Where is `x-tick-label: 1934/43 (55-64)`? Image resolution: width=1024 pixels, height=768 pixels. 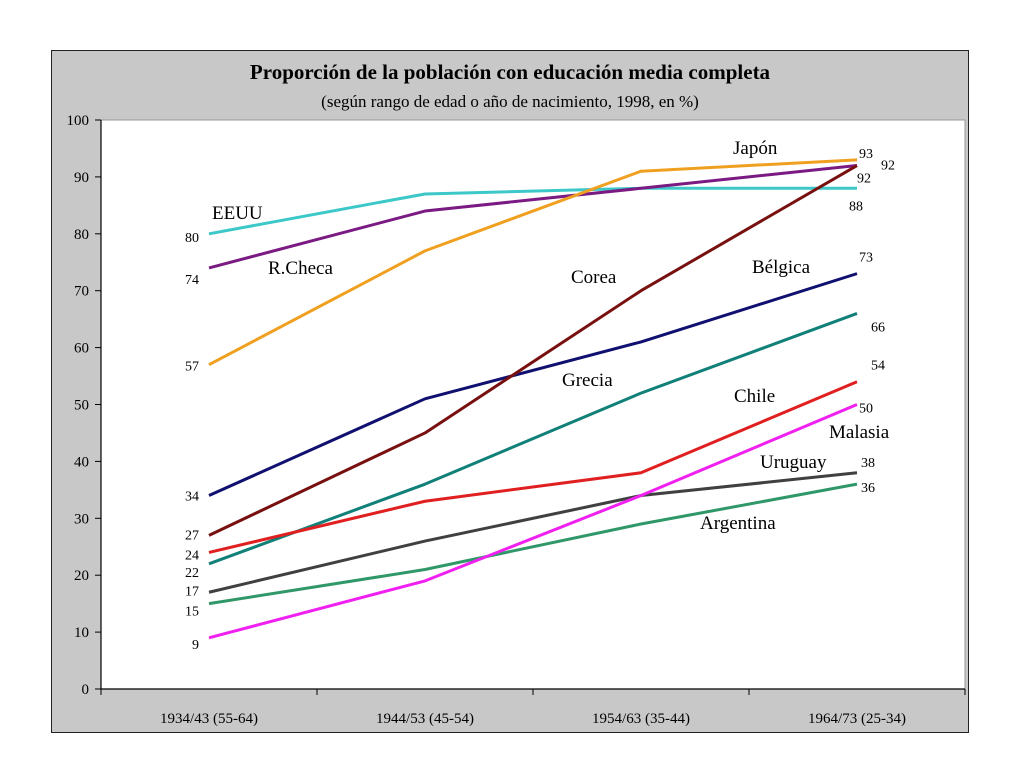
x-tick-label: 1934/43 (55-64) is located at coordinates (209, 719).